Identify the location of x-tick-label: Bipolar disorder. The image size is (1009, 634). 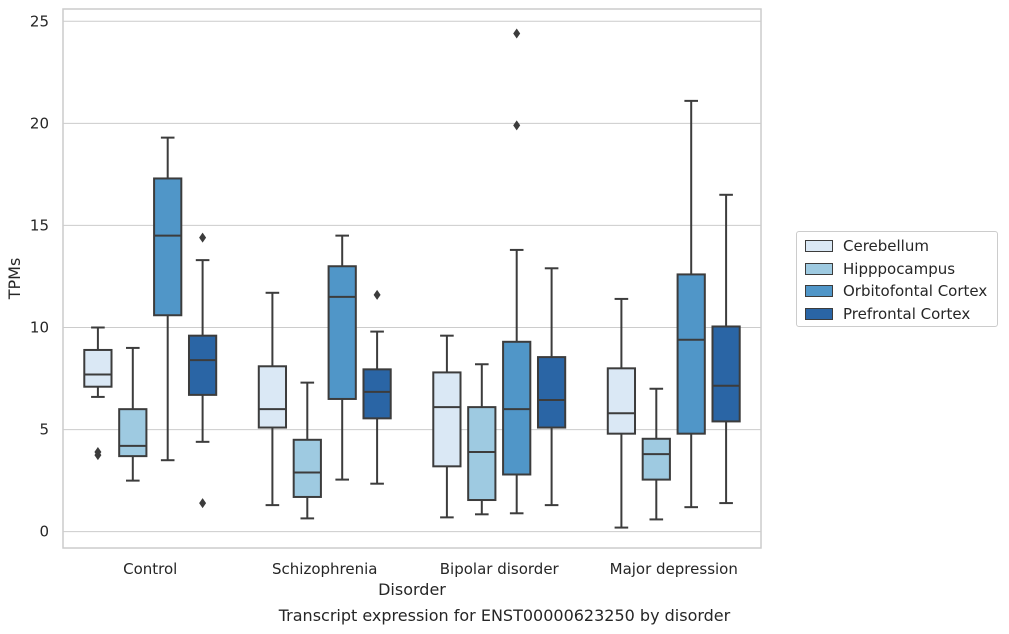
(500, 569).